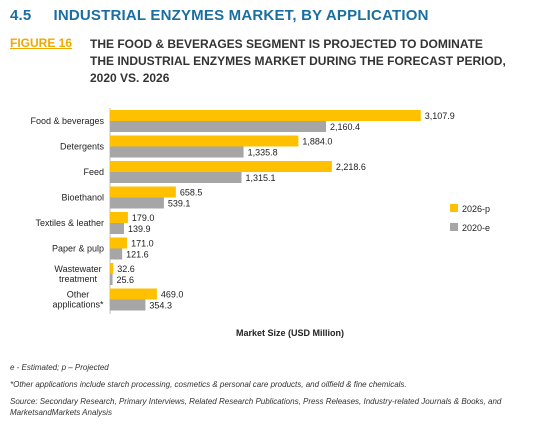  Describe the element at coordinates (143, 218) in the screenshot. I see `value-label-2026-p-textiles-leather: 179.0` at that location.